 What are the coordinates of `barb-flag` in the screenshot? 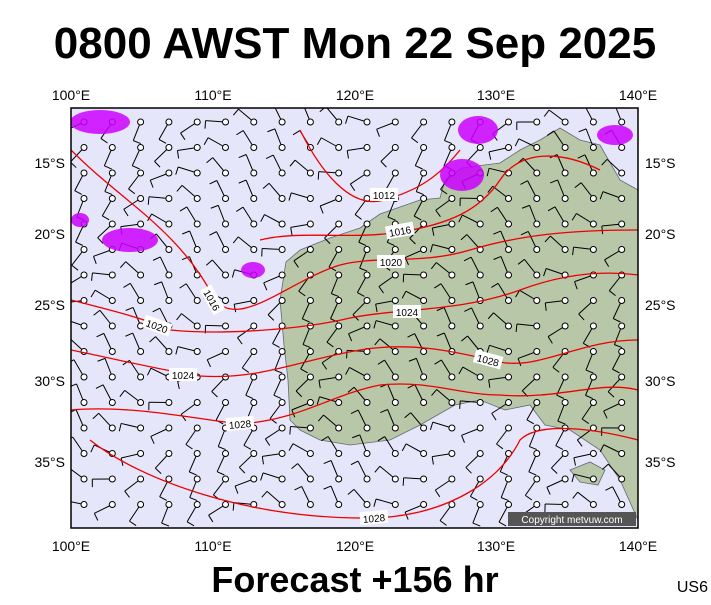 It's located at (290, 431).